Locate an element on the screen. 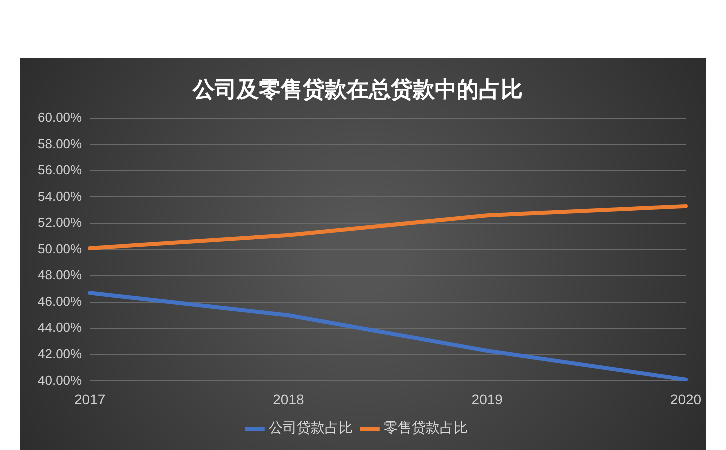 This screenshot has height=450, width=726. y-tick-label: 48.00% is located at coordinates (60, 275).